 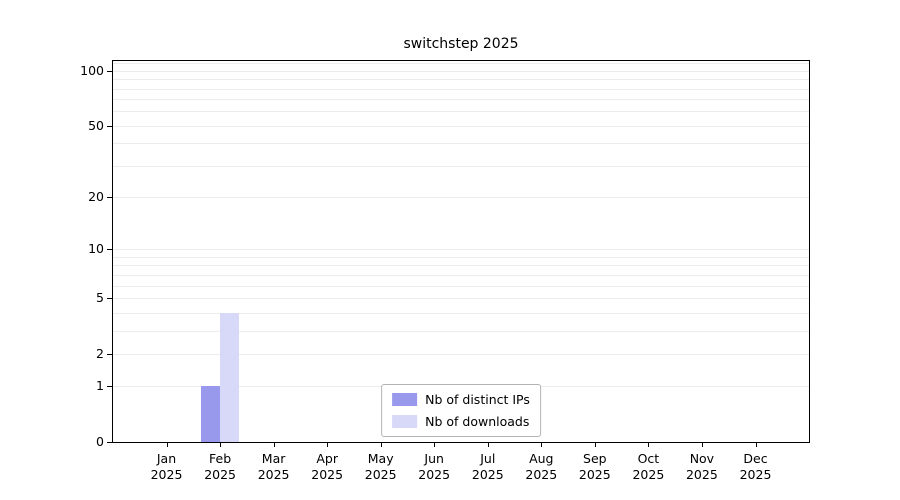 I want to click on legend-item-distinct-ips: Nb of distinct IPs, so click(x=461, y=399).